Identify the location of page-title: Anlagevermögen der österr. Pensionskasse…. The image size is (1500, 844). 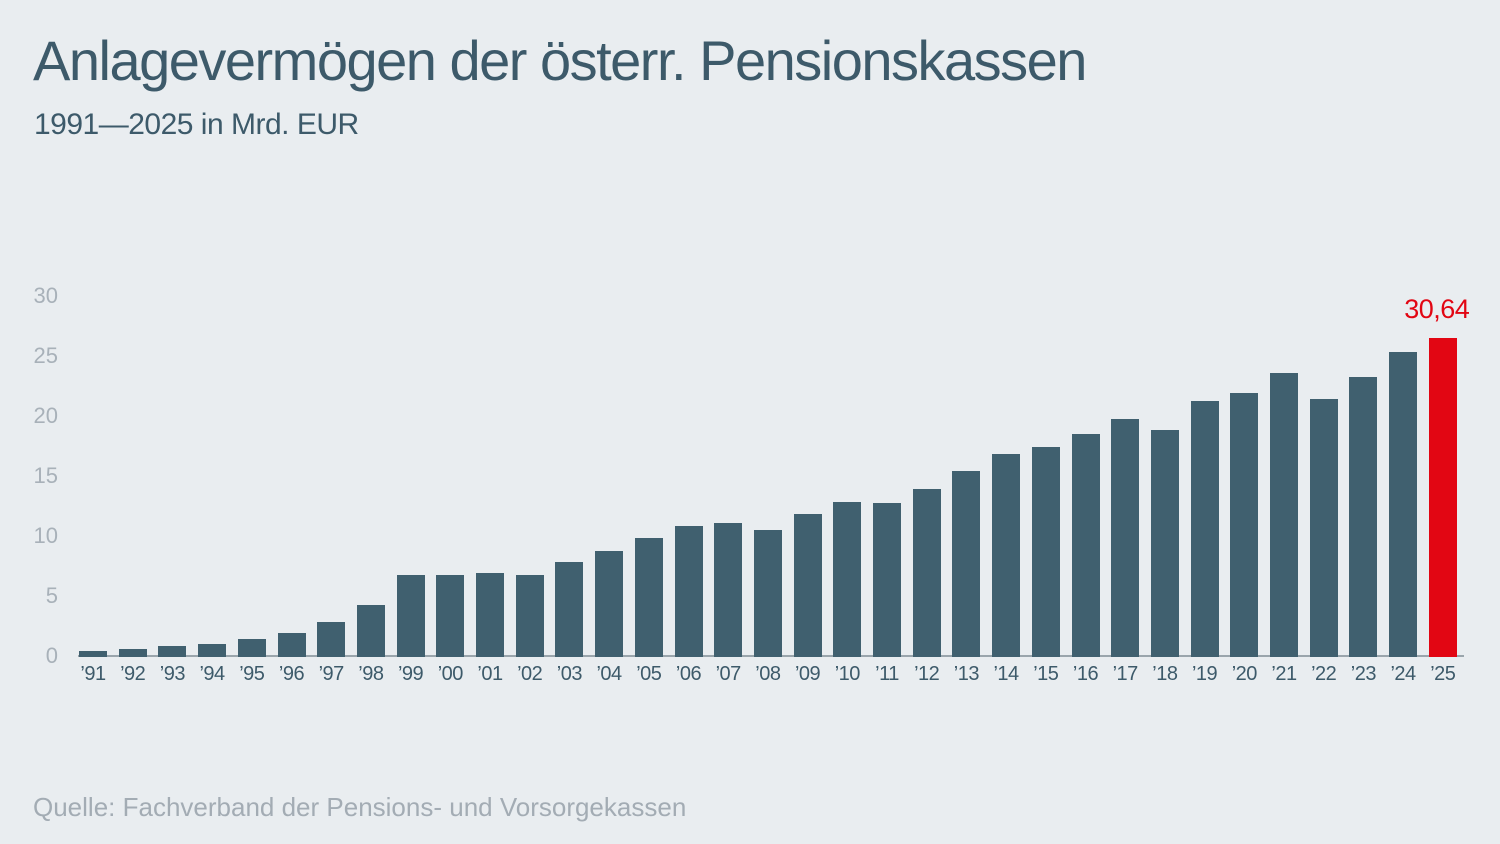
(560, 60).